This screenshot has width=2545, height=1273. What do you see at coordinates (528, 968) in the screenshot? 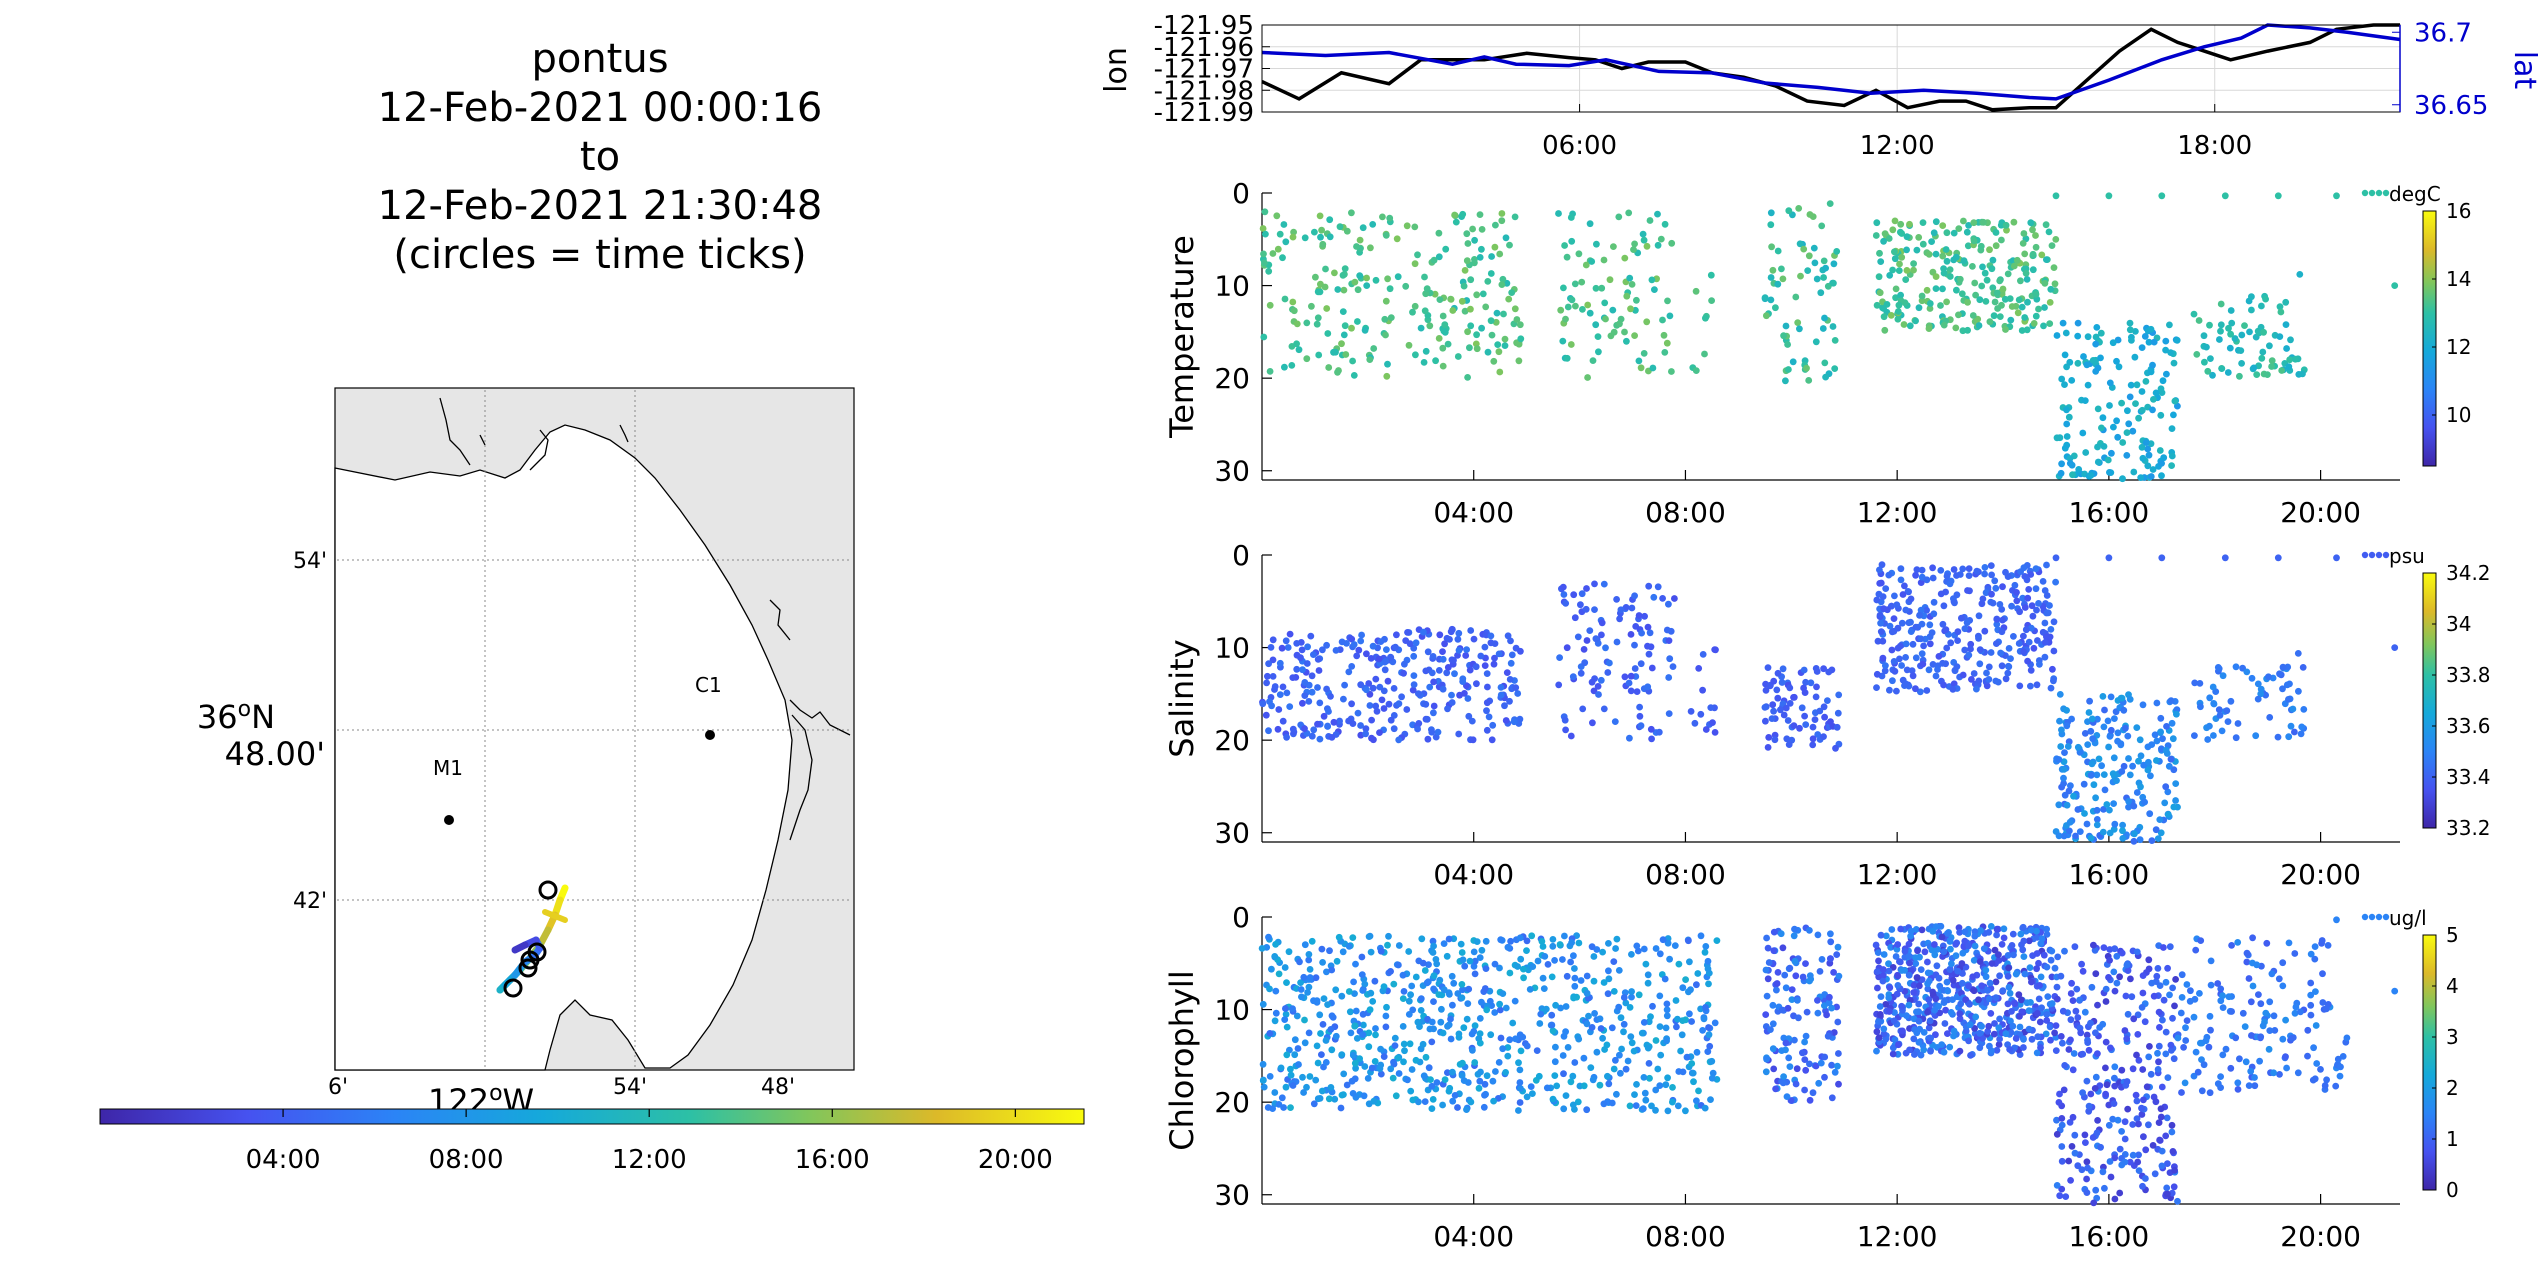
I see `track-time-tick` at bounding box center [528, 968].